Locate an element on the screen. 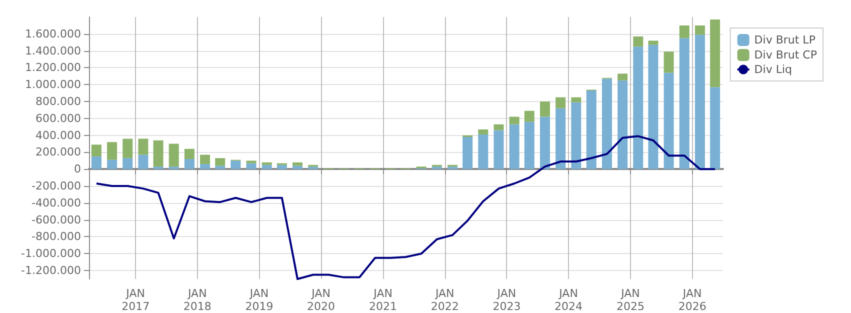  x-tick-label: JAN 2020 is located at coordinates (321, 300).